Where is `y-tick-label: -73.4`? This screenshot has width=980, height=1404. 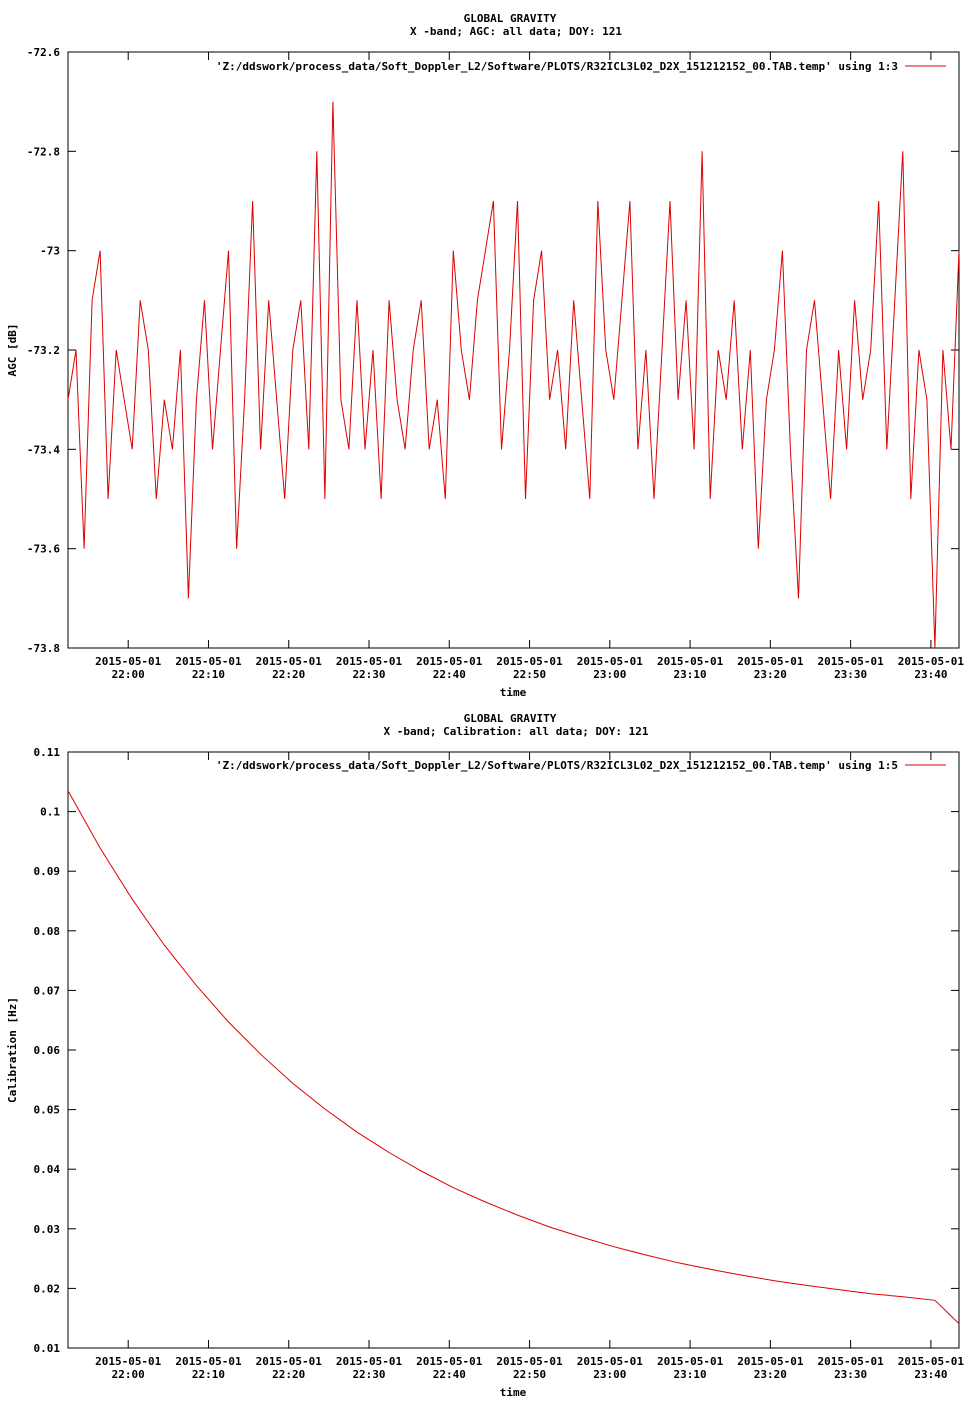 y-tick-label: -73.4 is located at coordinates (43, 449).